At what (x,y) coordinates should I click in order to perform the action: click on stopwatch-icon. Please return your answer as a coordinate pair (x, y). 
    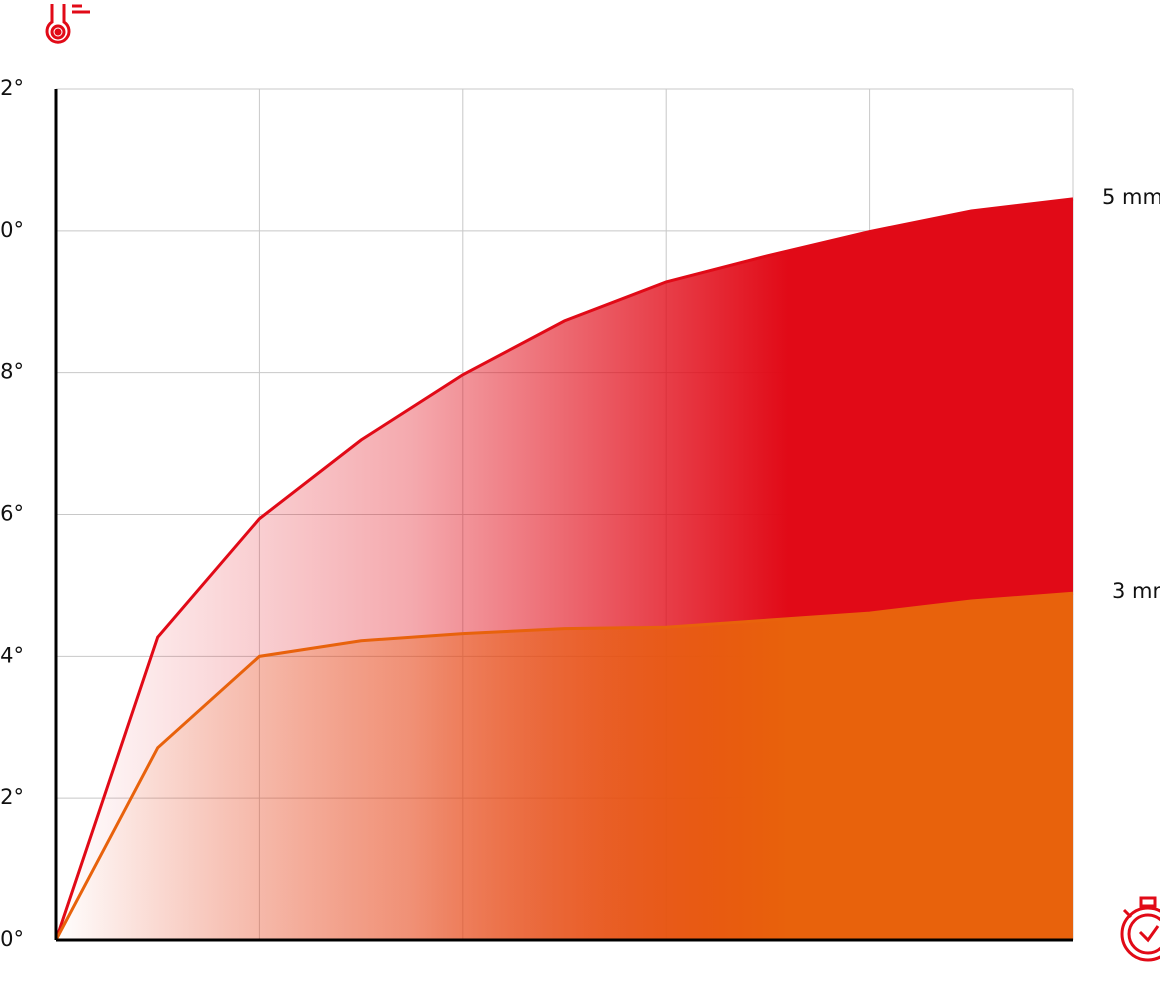
    Looking at the image, I should click on (1140, 929).